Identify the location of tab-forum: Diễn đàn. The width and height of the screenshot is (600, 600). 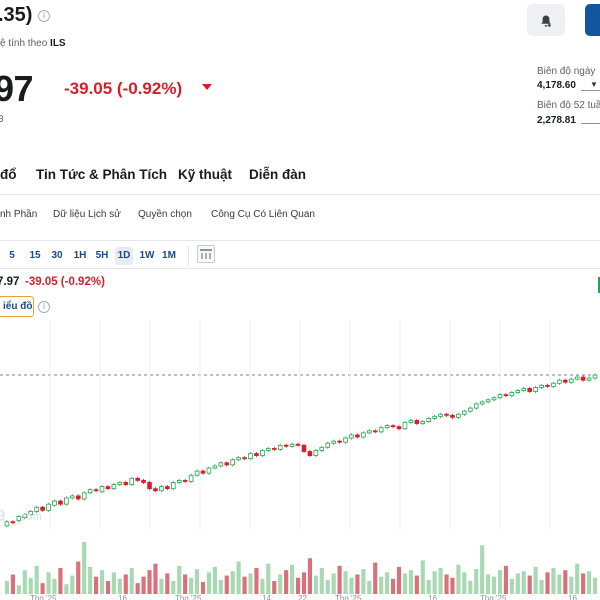
(278, 174).